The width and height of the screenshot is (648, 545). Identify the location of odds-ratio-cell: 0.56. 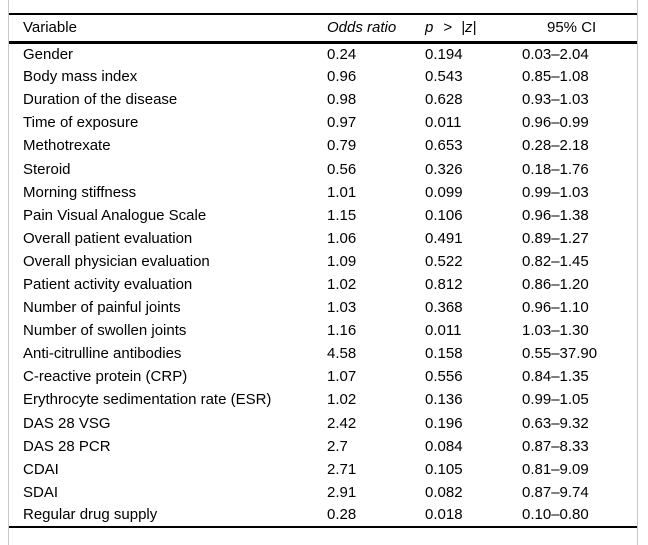
(342, 169).